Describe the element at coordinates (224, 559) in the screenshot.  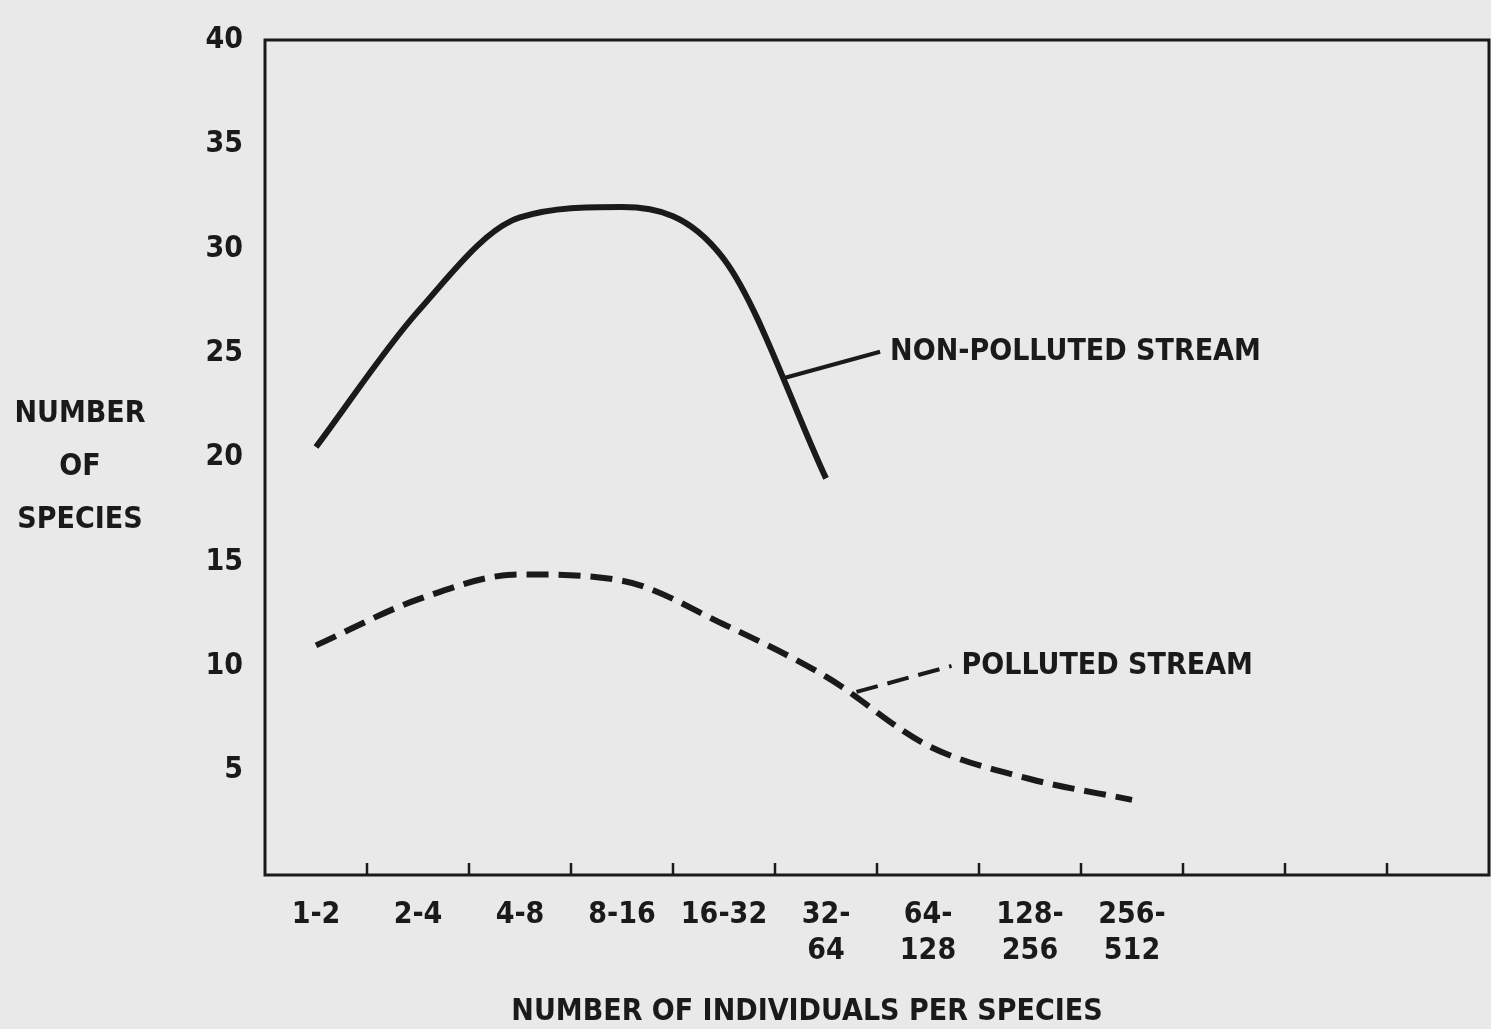
I see `y-tick-label: 15` at that location.